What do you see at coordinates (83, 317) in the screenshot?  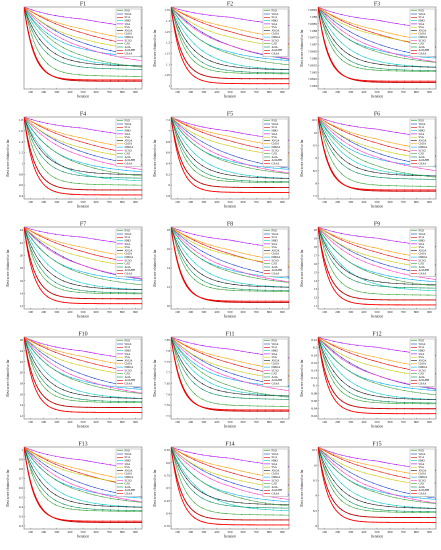 I see `x-axis-label: Iteration` at bounding box center [83, 317].